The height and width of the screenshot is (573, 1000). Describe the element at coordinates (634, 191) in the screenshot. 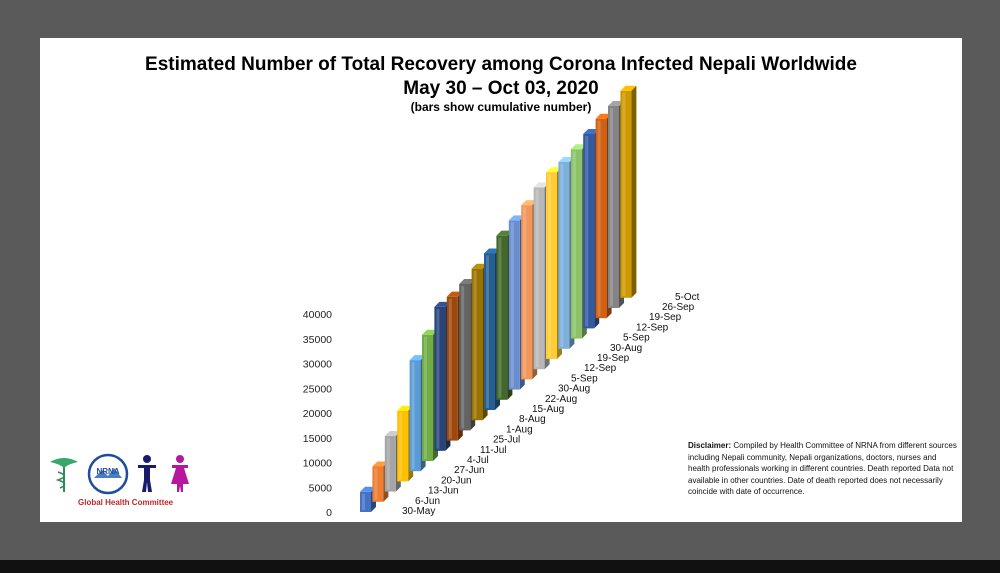

I see `bar-side` at that location.